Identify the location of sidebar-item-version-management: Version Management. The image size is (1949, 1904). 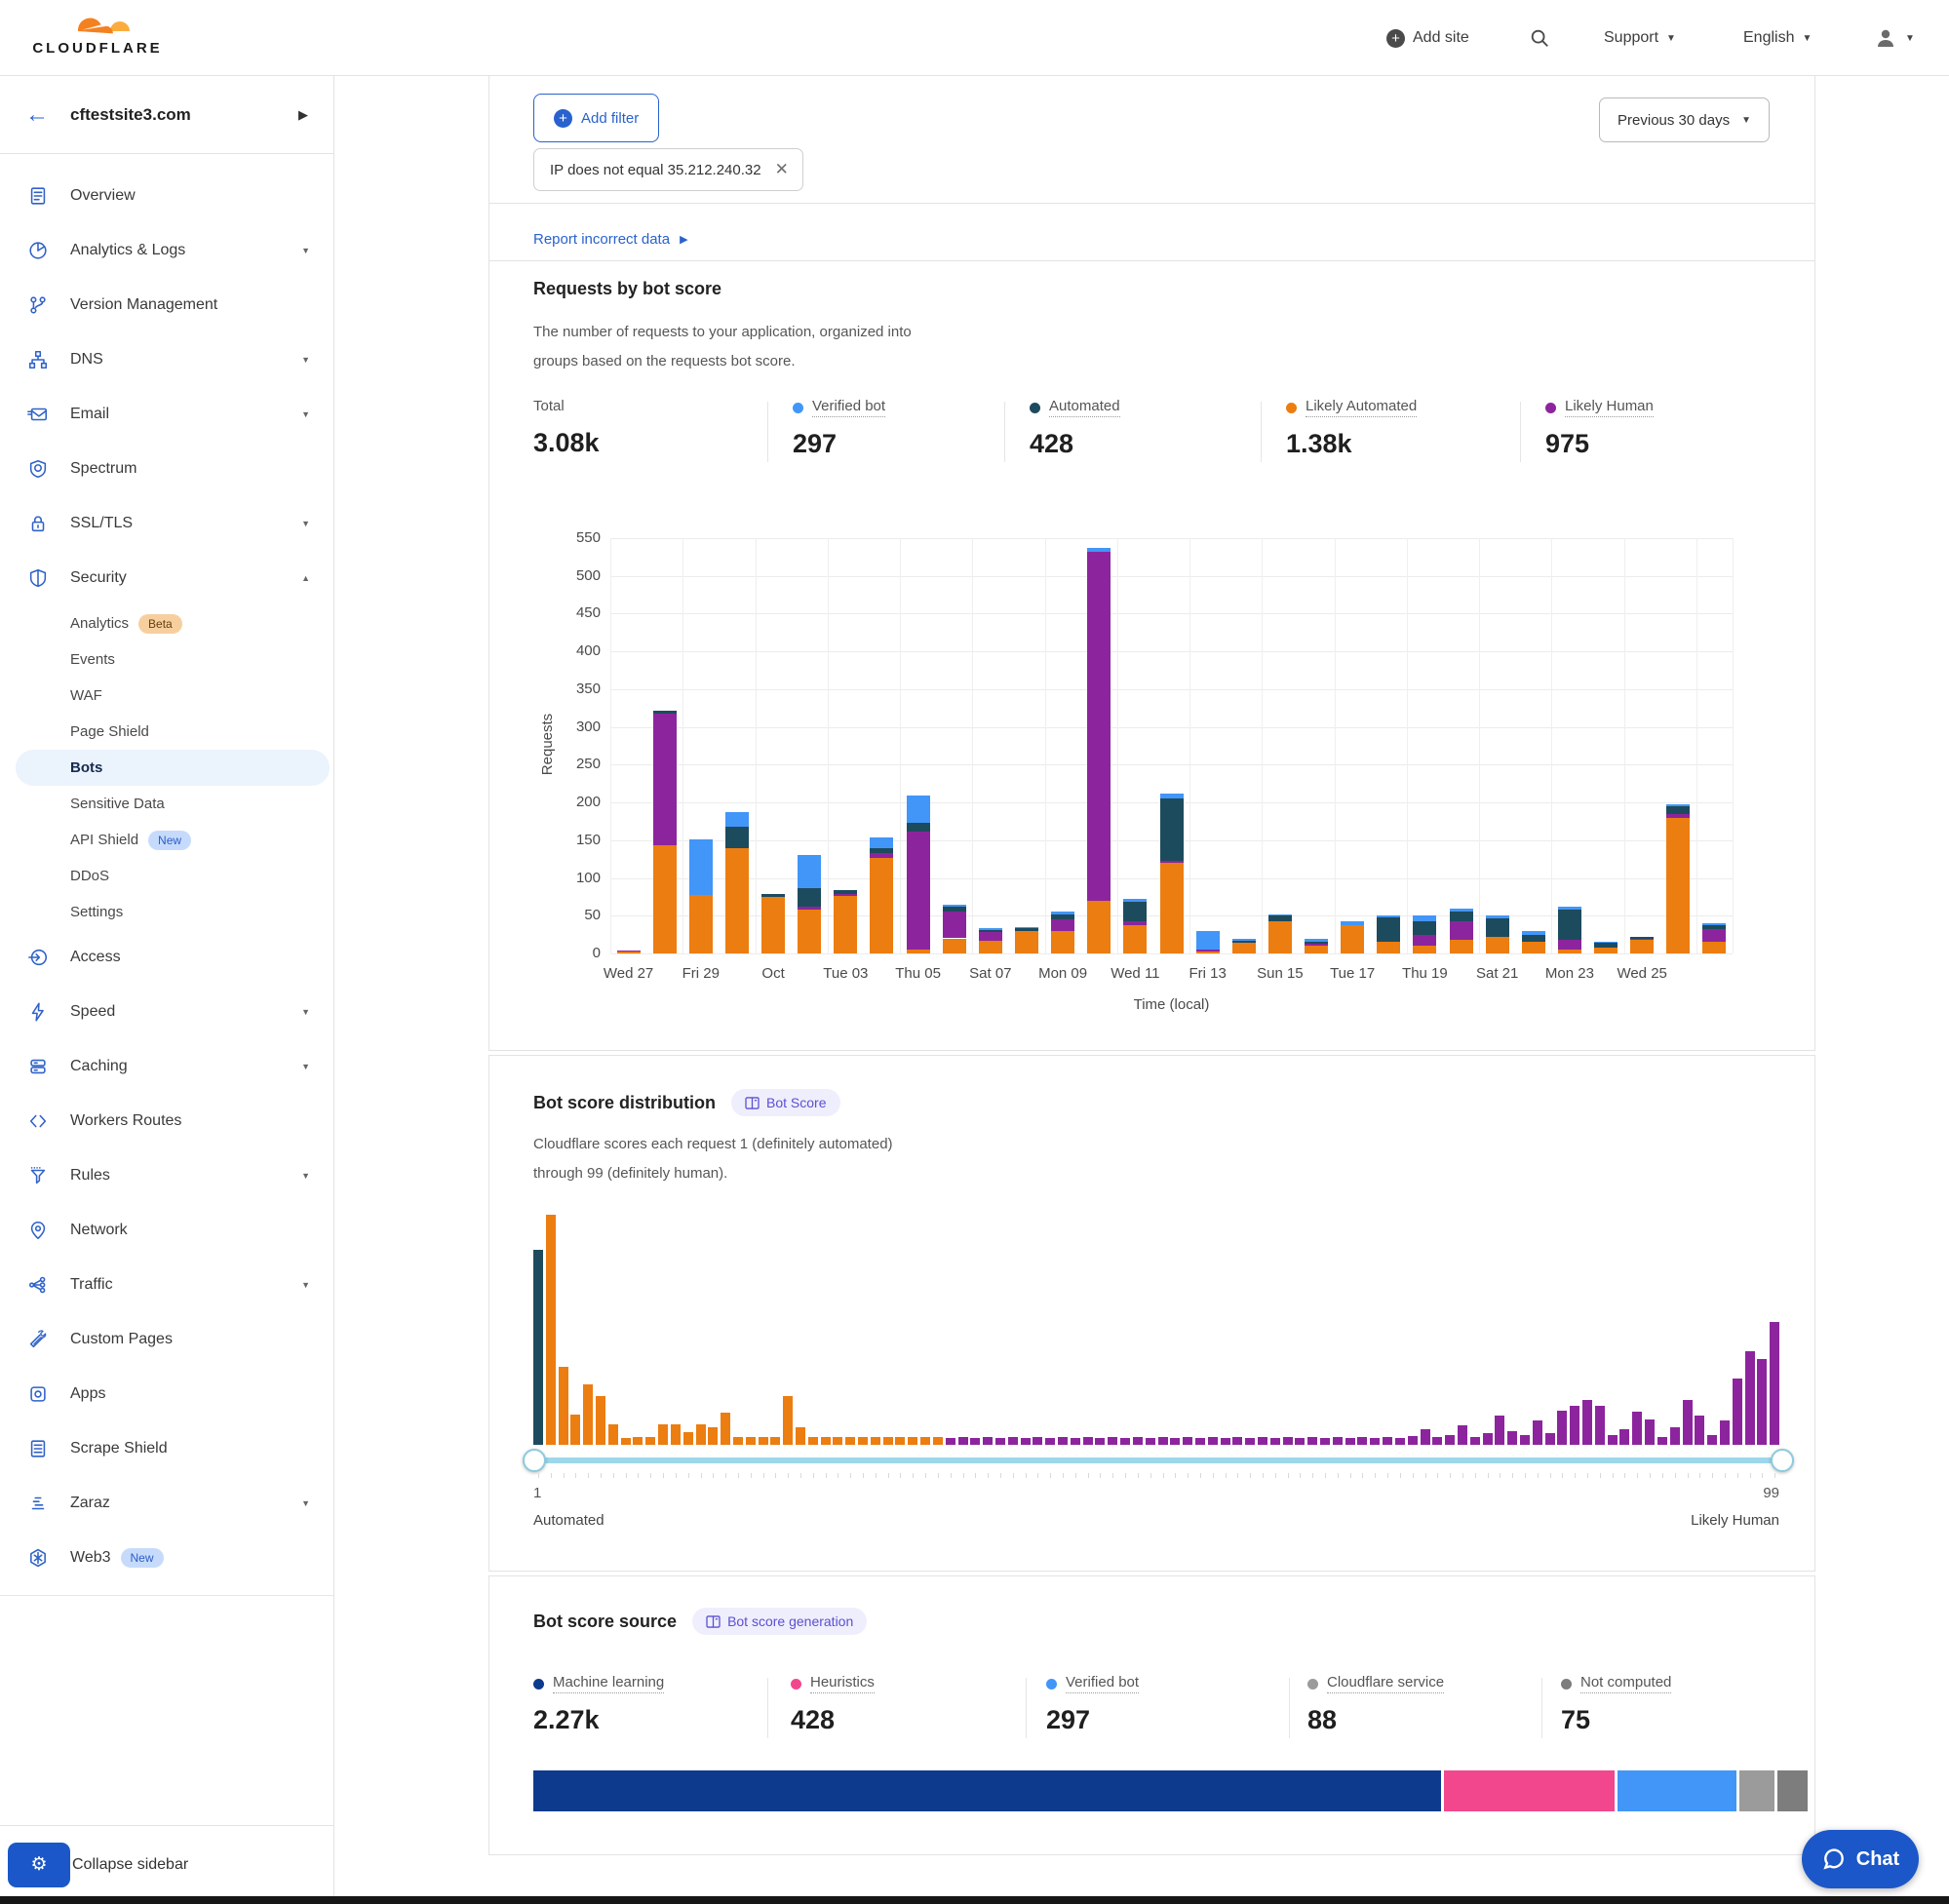
(167, 305).